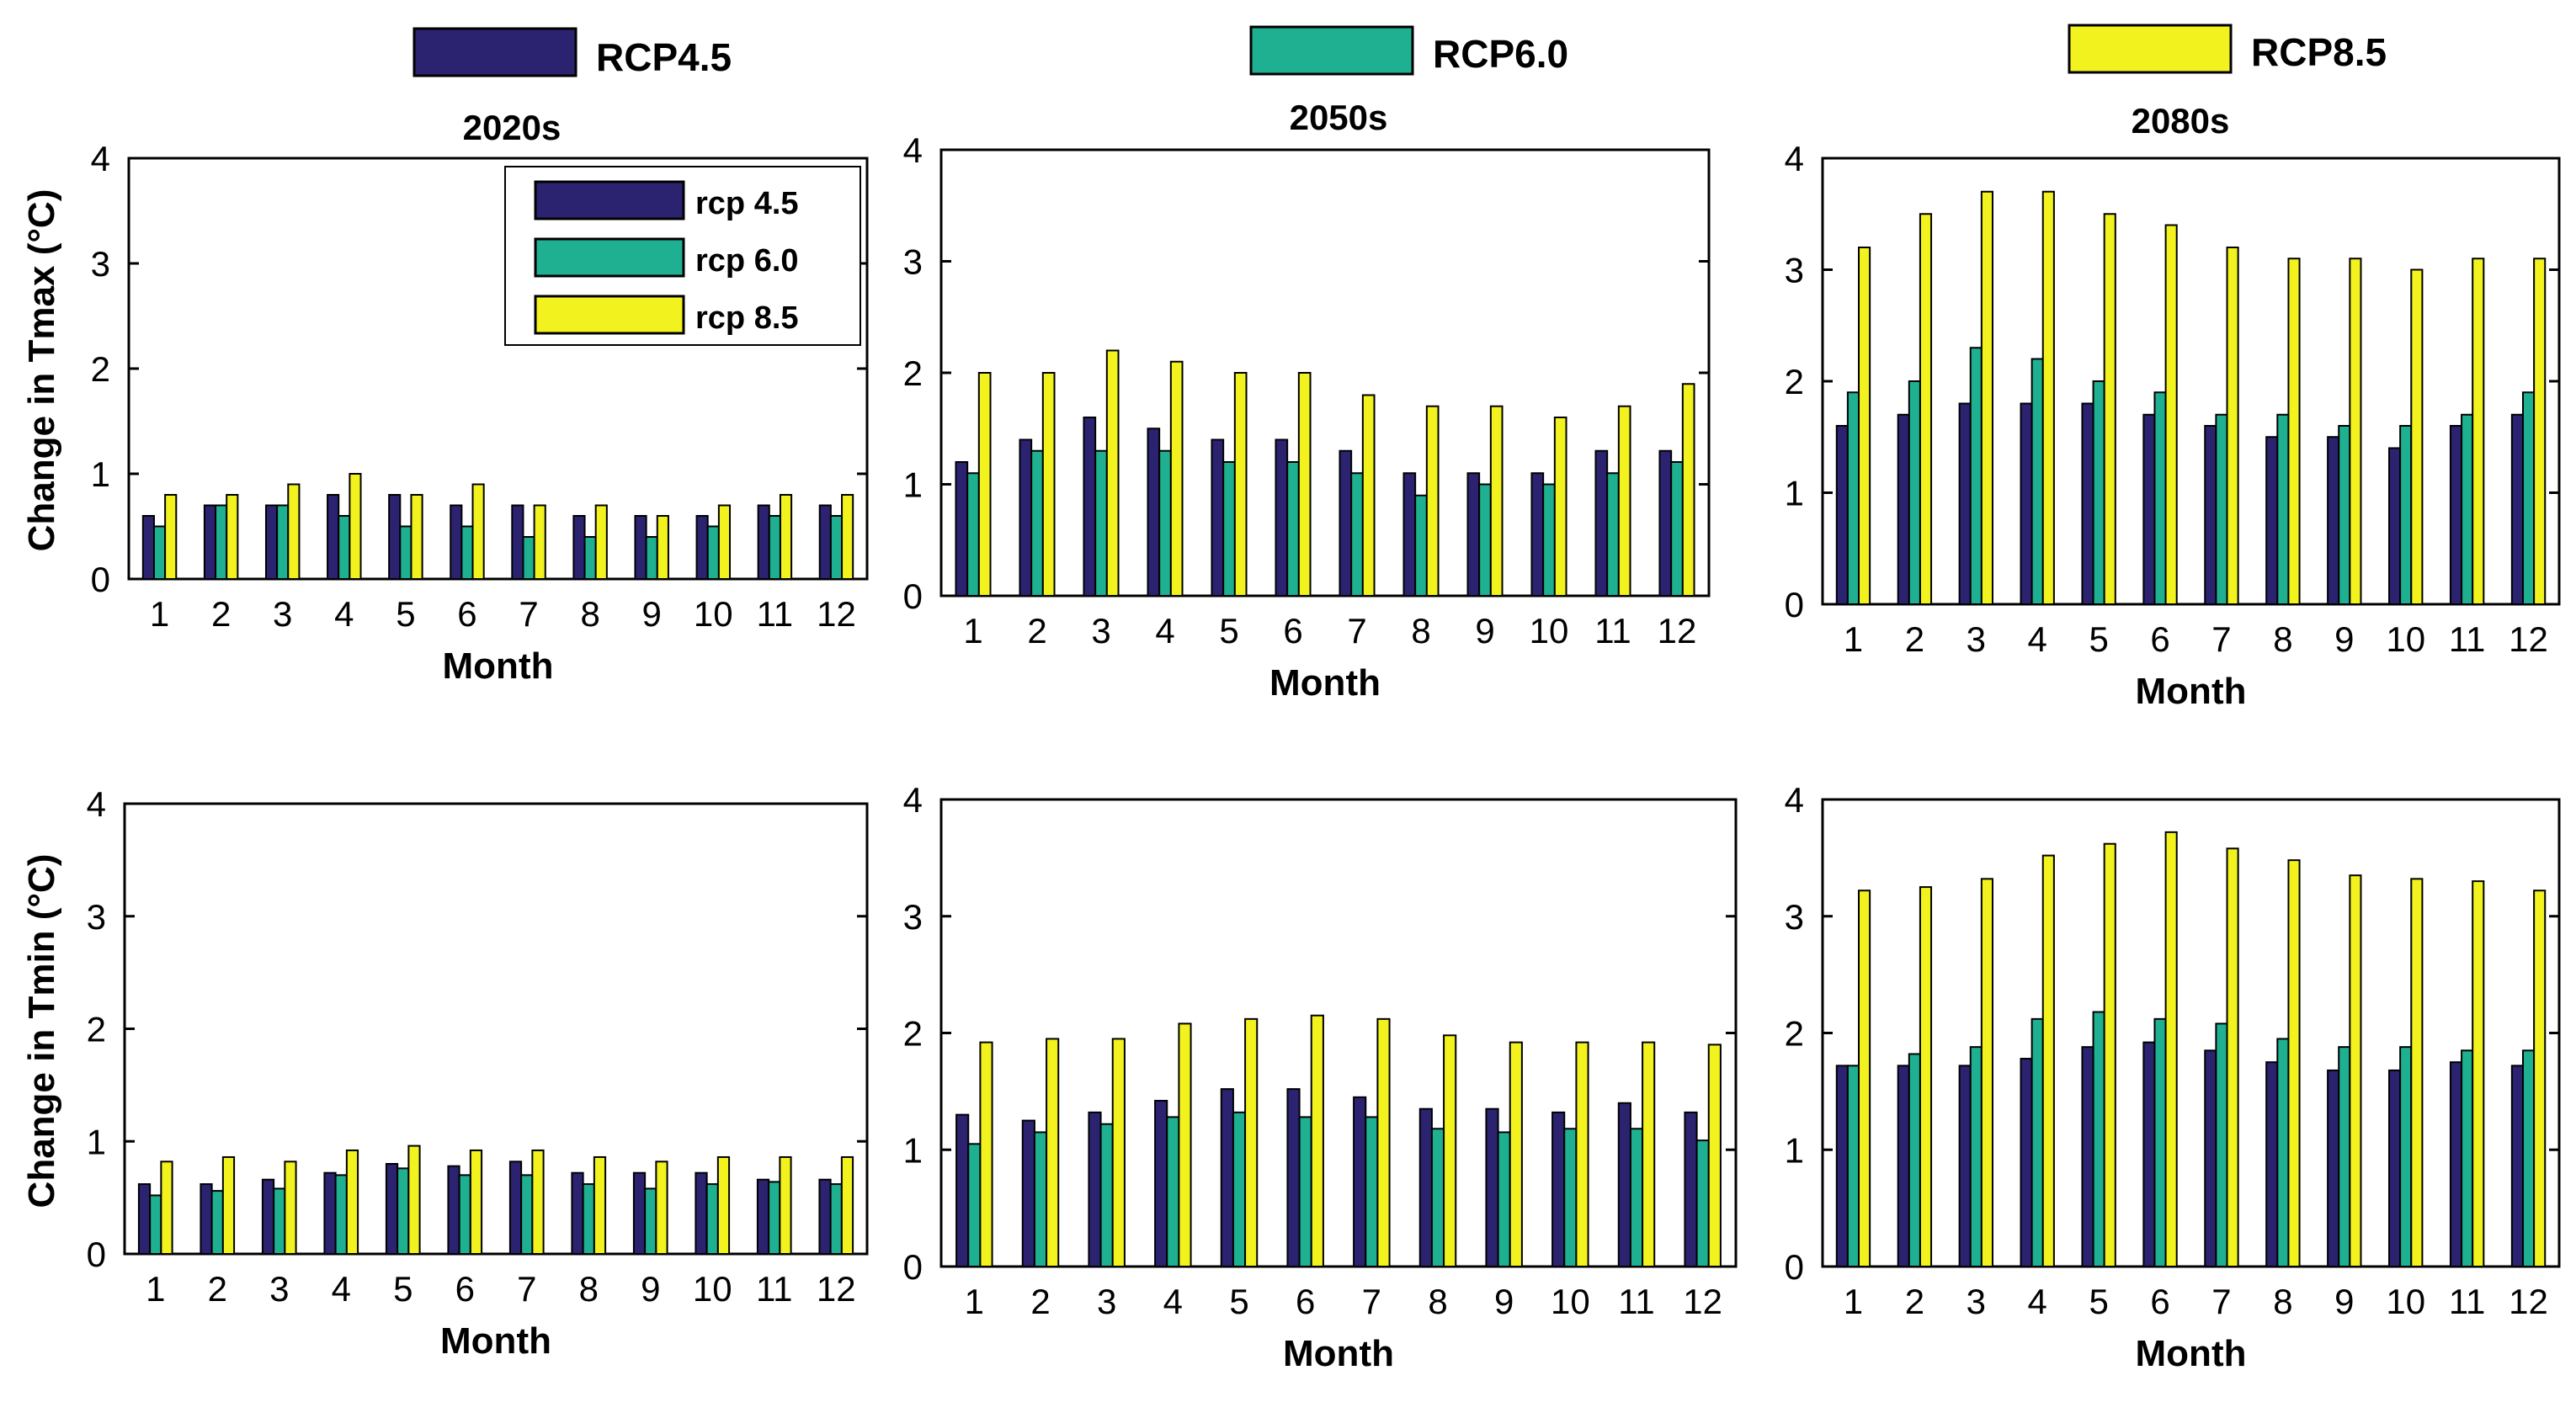 This screenshot has height=1418, width=2576. Describe the element at coordinates (683, 256) in the screenshot. I see `inner-legend: rcp 4.5 rcp 6.0 rcp 8.5` at that location.